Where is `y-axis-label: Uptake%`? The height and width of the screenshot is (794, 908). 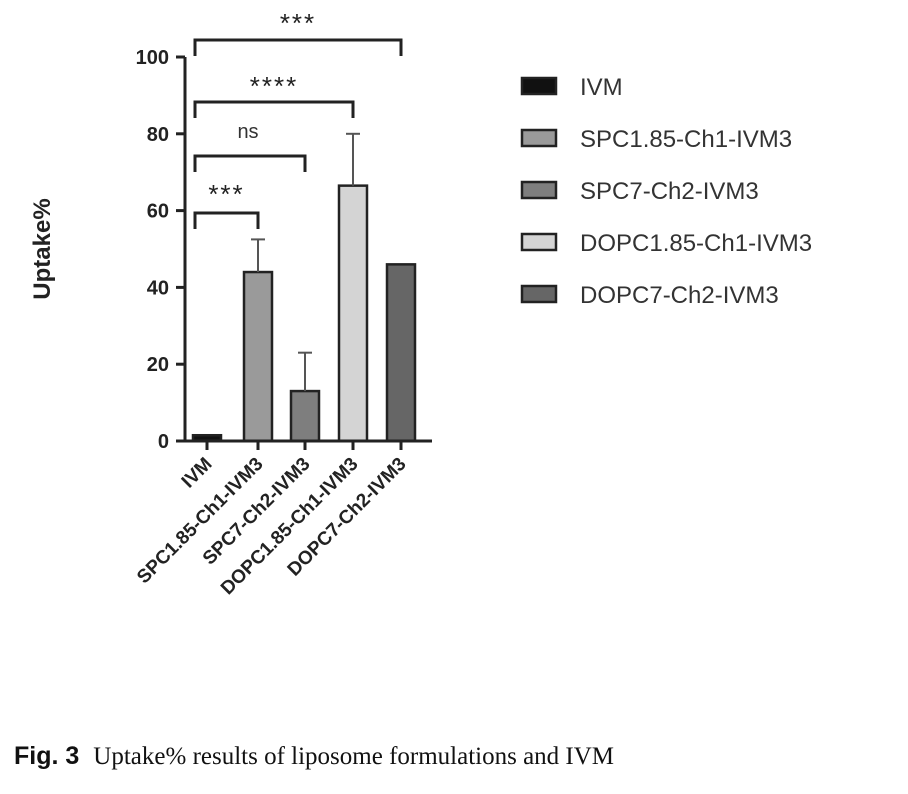 y-axis-label: Uptake% is located at coordinates (42, 248).